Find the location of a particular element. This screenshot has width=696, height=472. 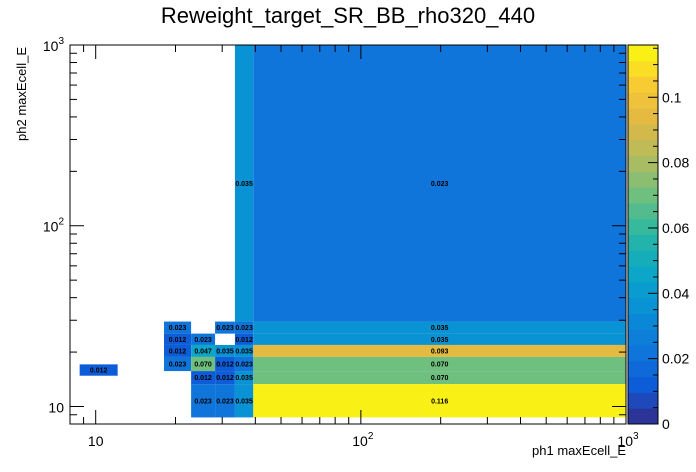

x-tick-label: 10 is located at coordinates (96, 441).